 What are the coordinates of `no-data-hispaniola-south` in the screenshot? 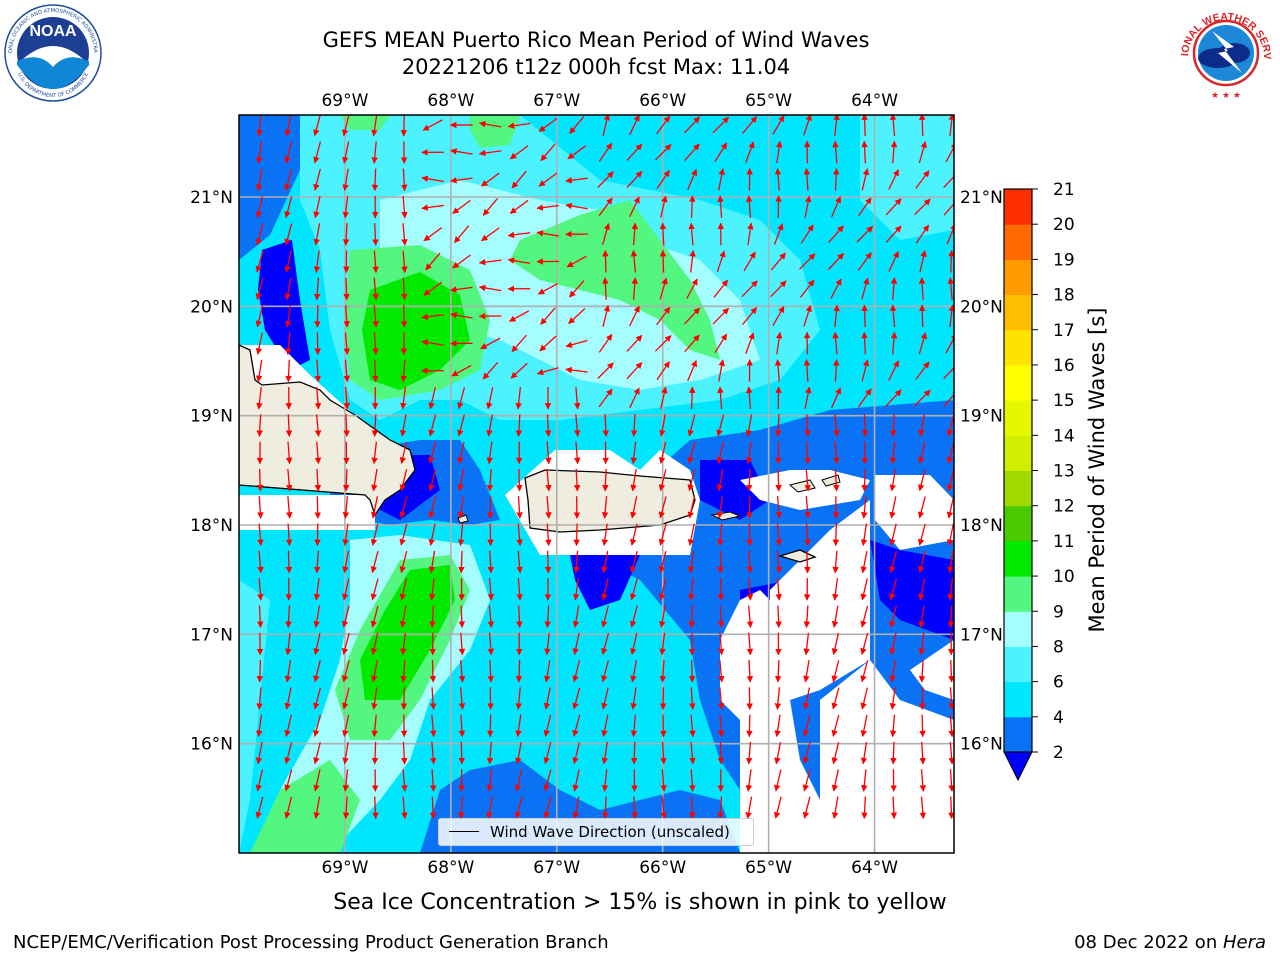 It's located at (307, 512).